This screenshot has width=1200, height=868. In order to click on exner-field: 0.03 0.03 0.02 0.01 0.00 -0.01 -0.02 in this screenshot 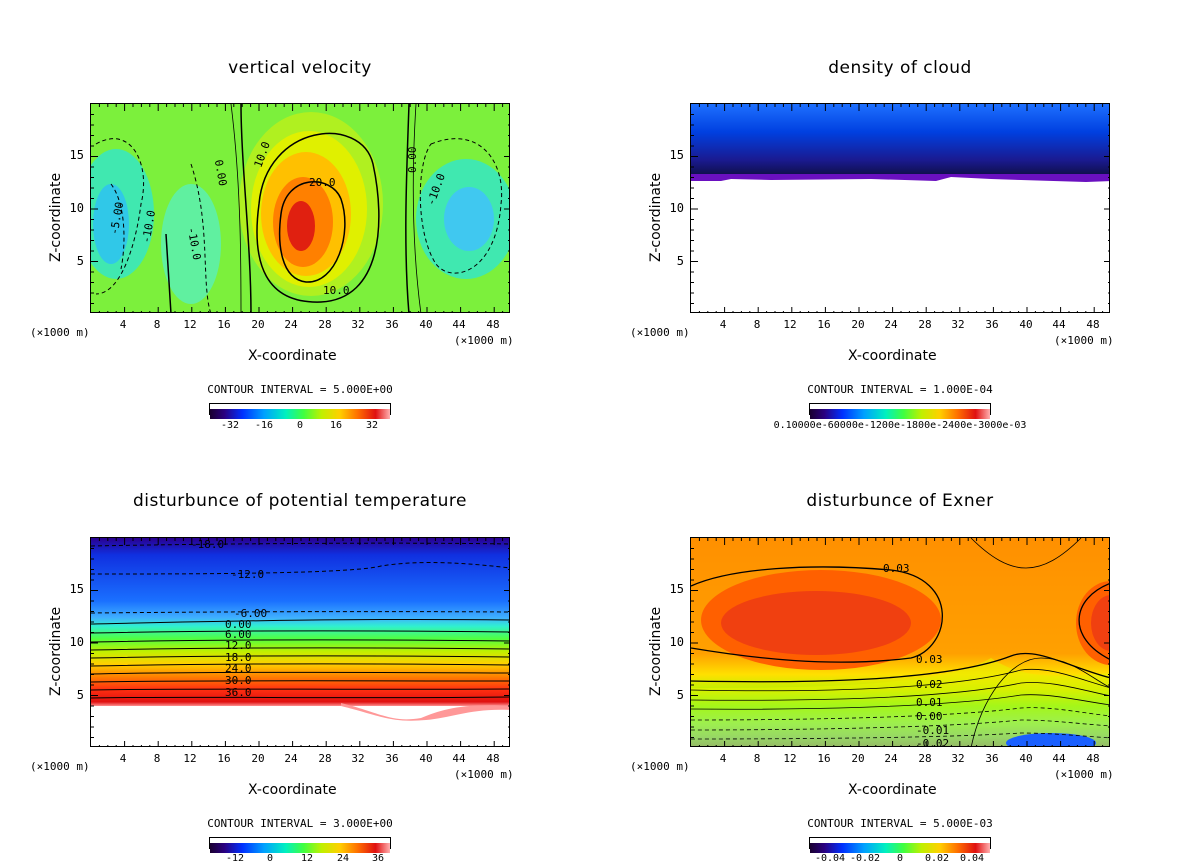, I will do `click(900, 642)`.